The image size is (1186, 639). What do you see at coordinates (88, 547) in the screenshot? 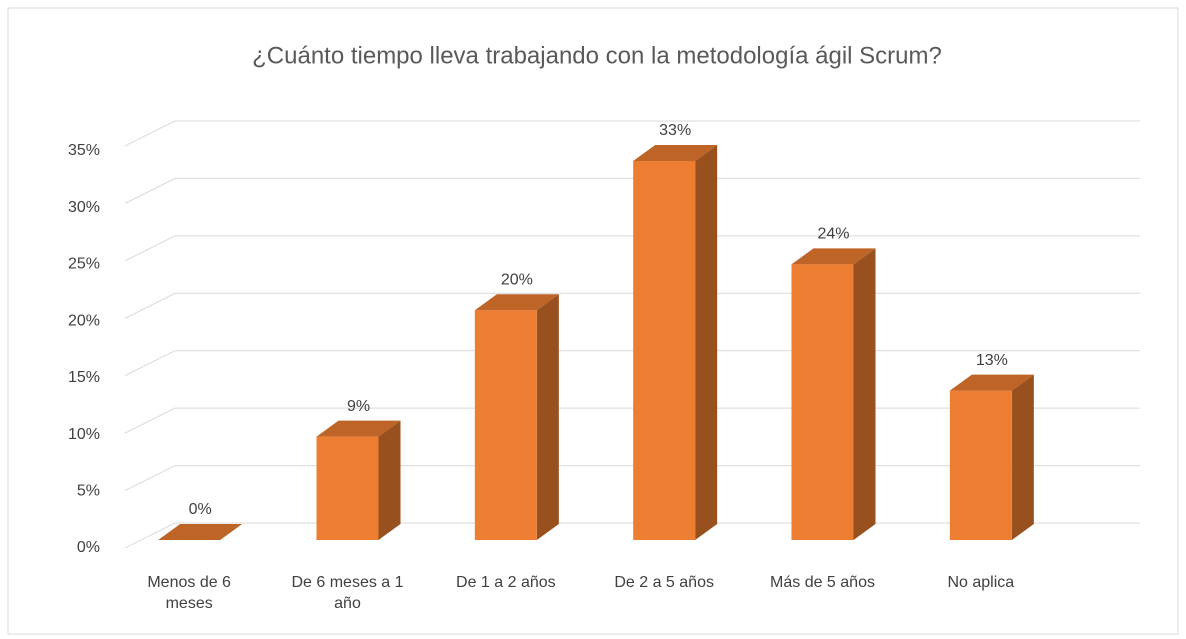
I see `y-tick-label: 0%` at bounding box center [88, 547].